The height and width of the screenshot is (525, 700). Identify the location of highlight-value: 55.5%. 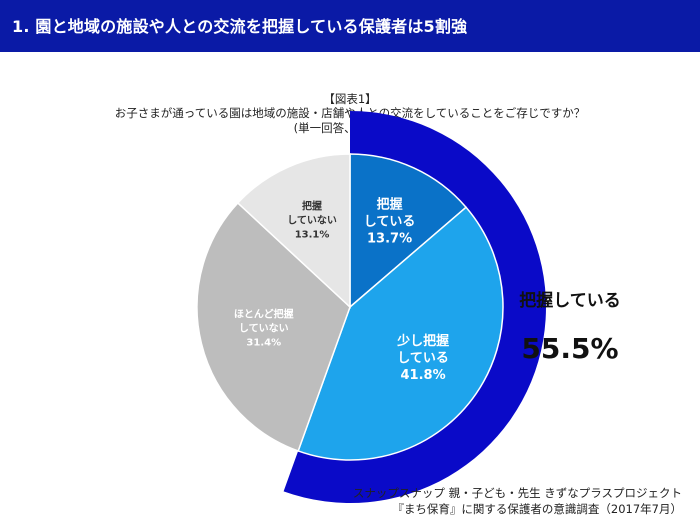
(570, 348).